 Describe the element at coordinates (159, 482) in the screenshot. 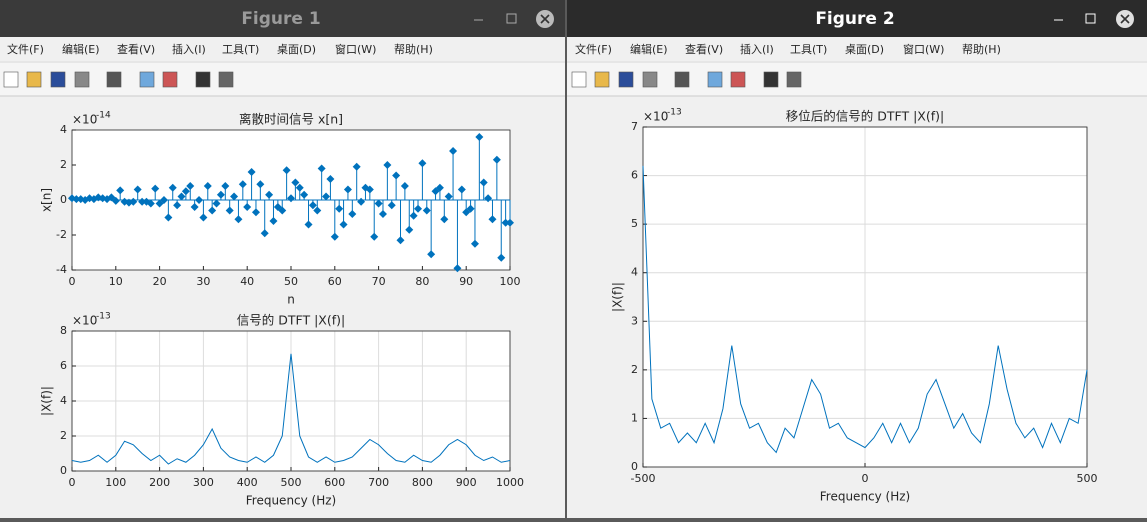

I see `x-tick-label: 200` at that location.